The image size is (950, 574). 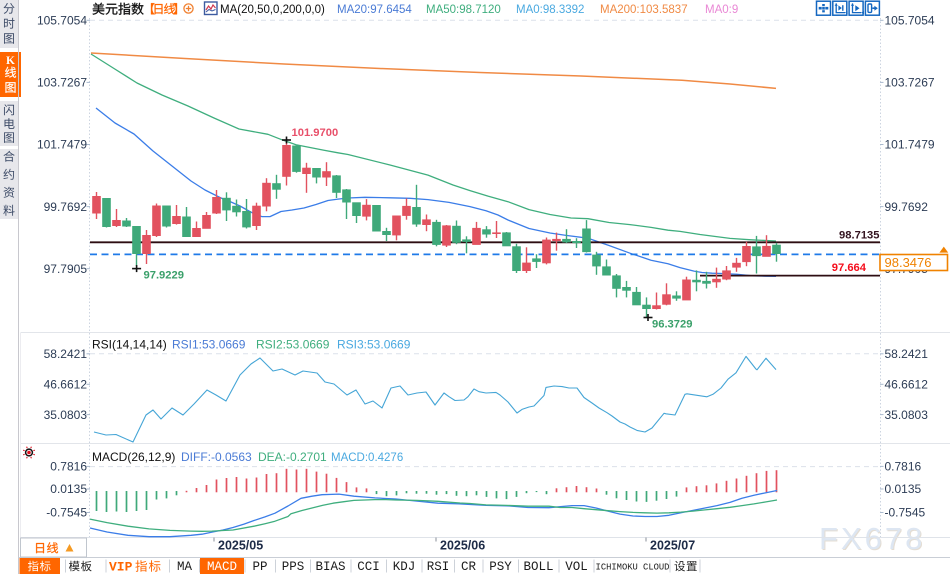 I want to click on svg-text: BOLL, so click(x=538, y=567).